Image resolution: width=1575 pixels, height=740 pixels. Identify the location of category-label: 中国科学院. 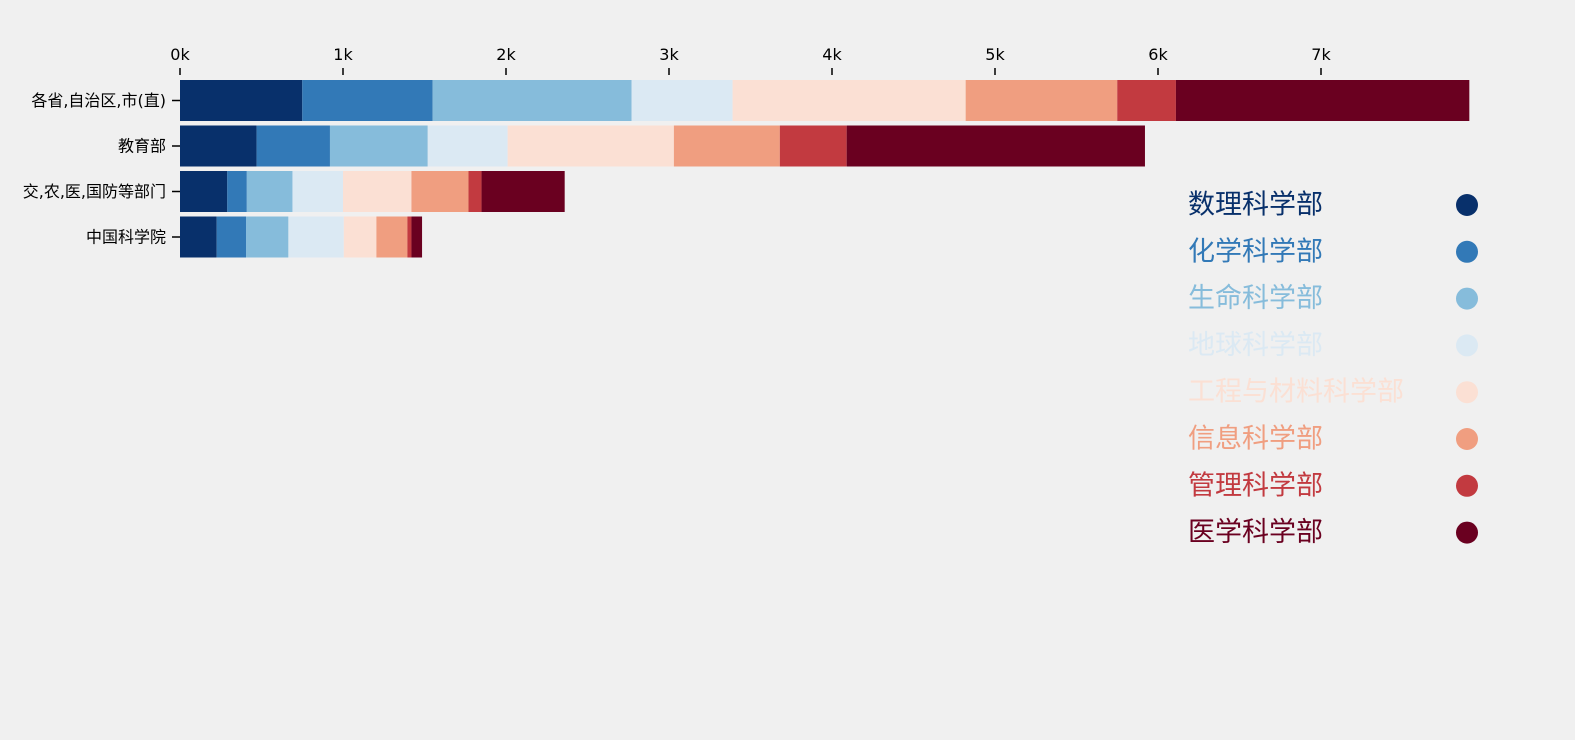
(126, 237).